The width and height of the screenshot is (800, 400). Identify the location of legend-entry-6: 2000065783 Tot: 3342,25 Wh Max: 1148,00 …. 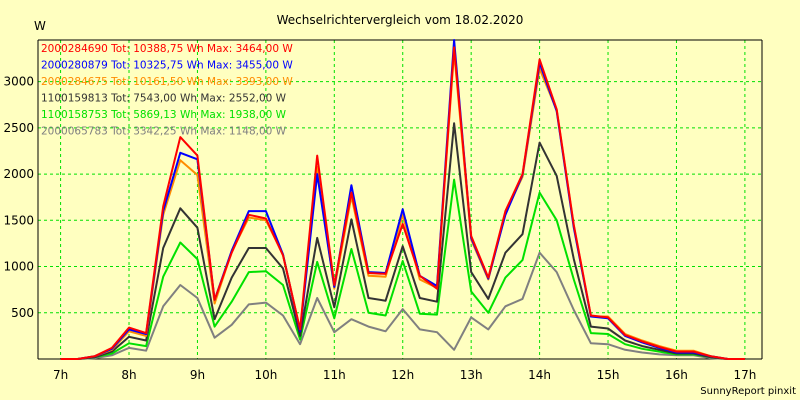
(164, 132).